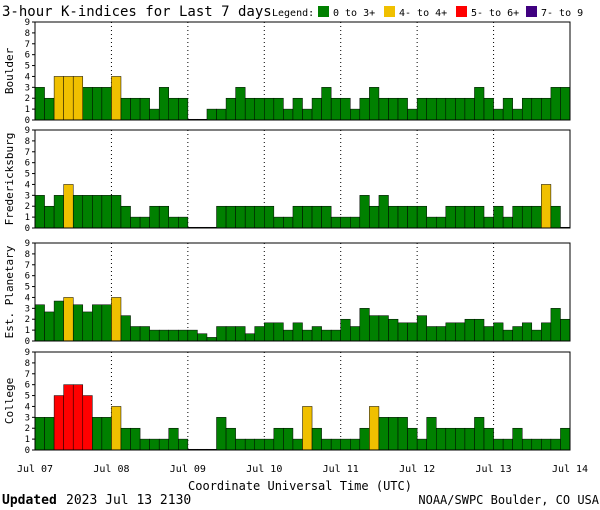 This screenshot has height=510, width=600. Describe the element at coordinates (300, 486) in the screenshot. I see `x-axis-label: Coordinate Universal Time (UTC)` at that location.